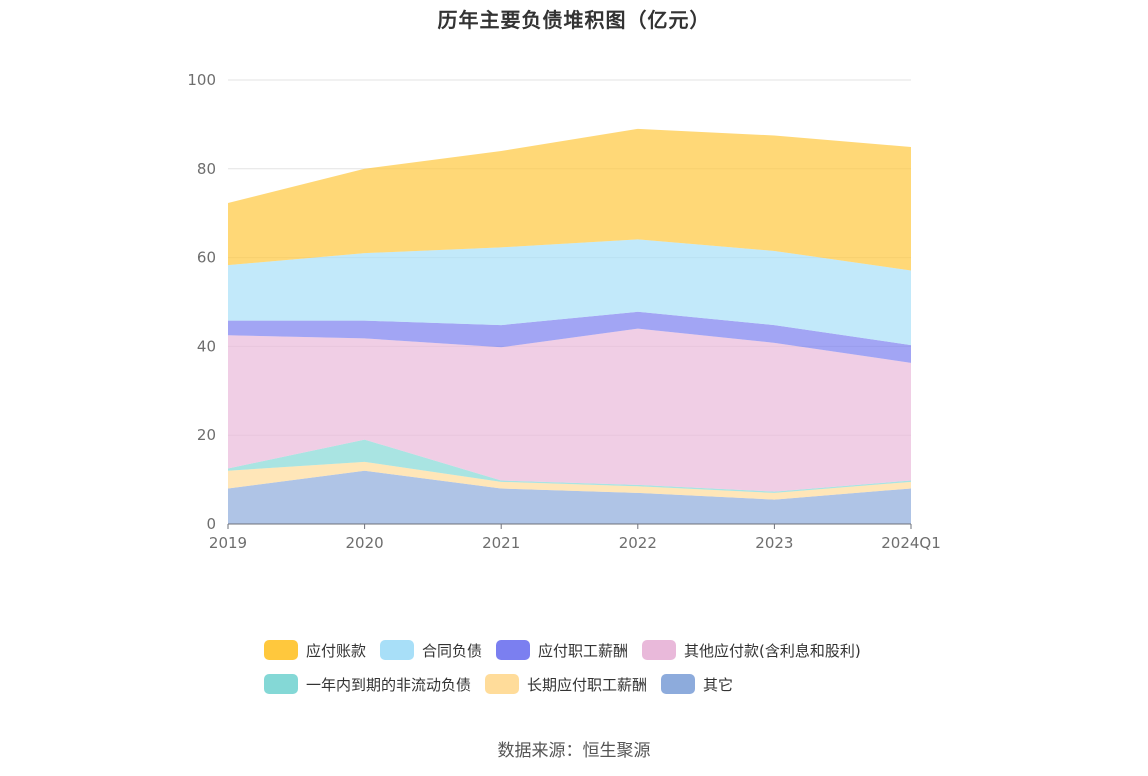 The image size is (1148, 776). I want to click on area-一年内到期的非流动负债, so click(569, 466).